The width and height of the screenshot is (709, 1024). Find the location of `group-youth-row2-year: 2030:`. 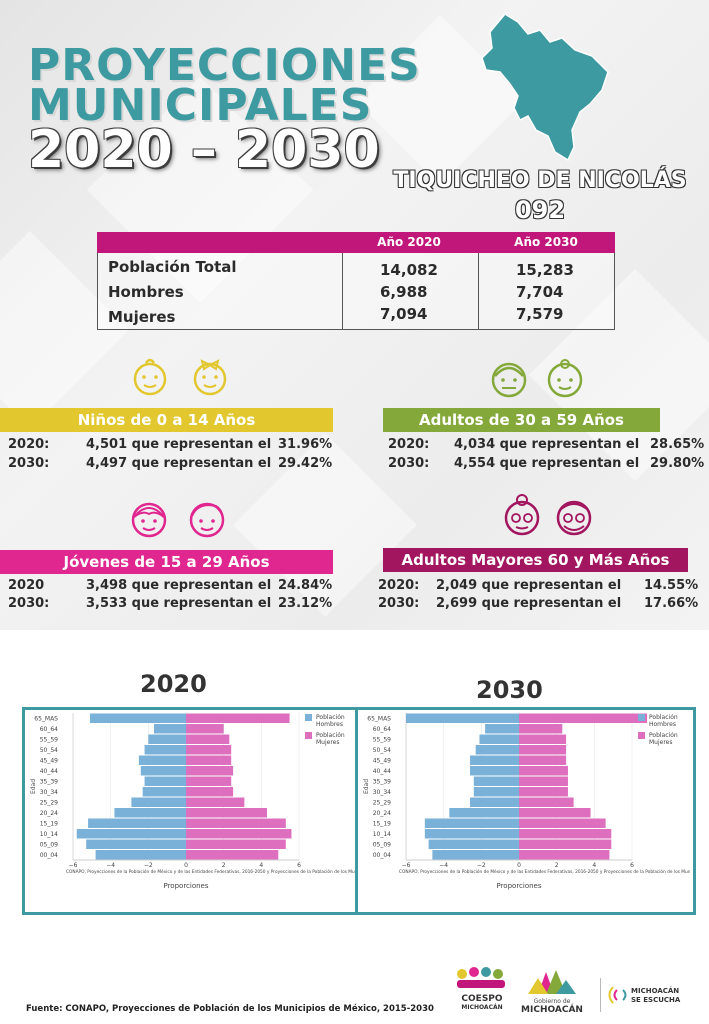

group-youth-row2-year: 2030: is located at coordinates (29, 603).